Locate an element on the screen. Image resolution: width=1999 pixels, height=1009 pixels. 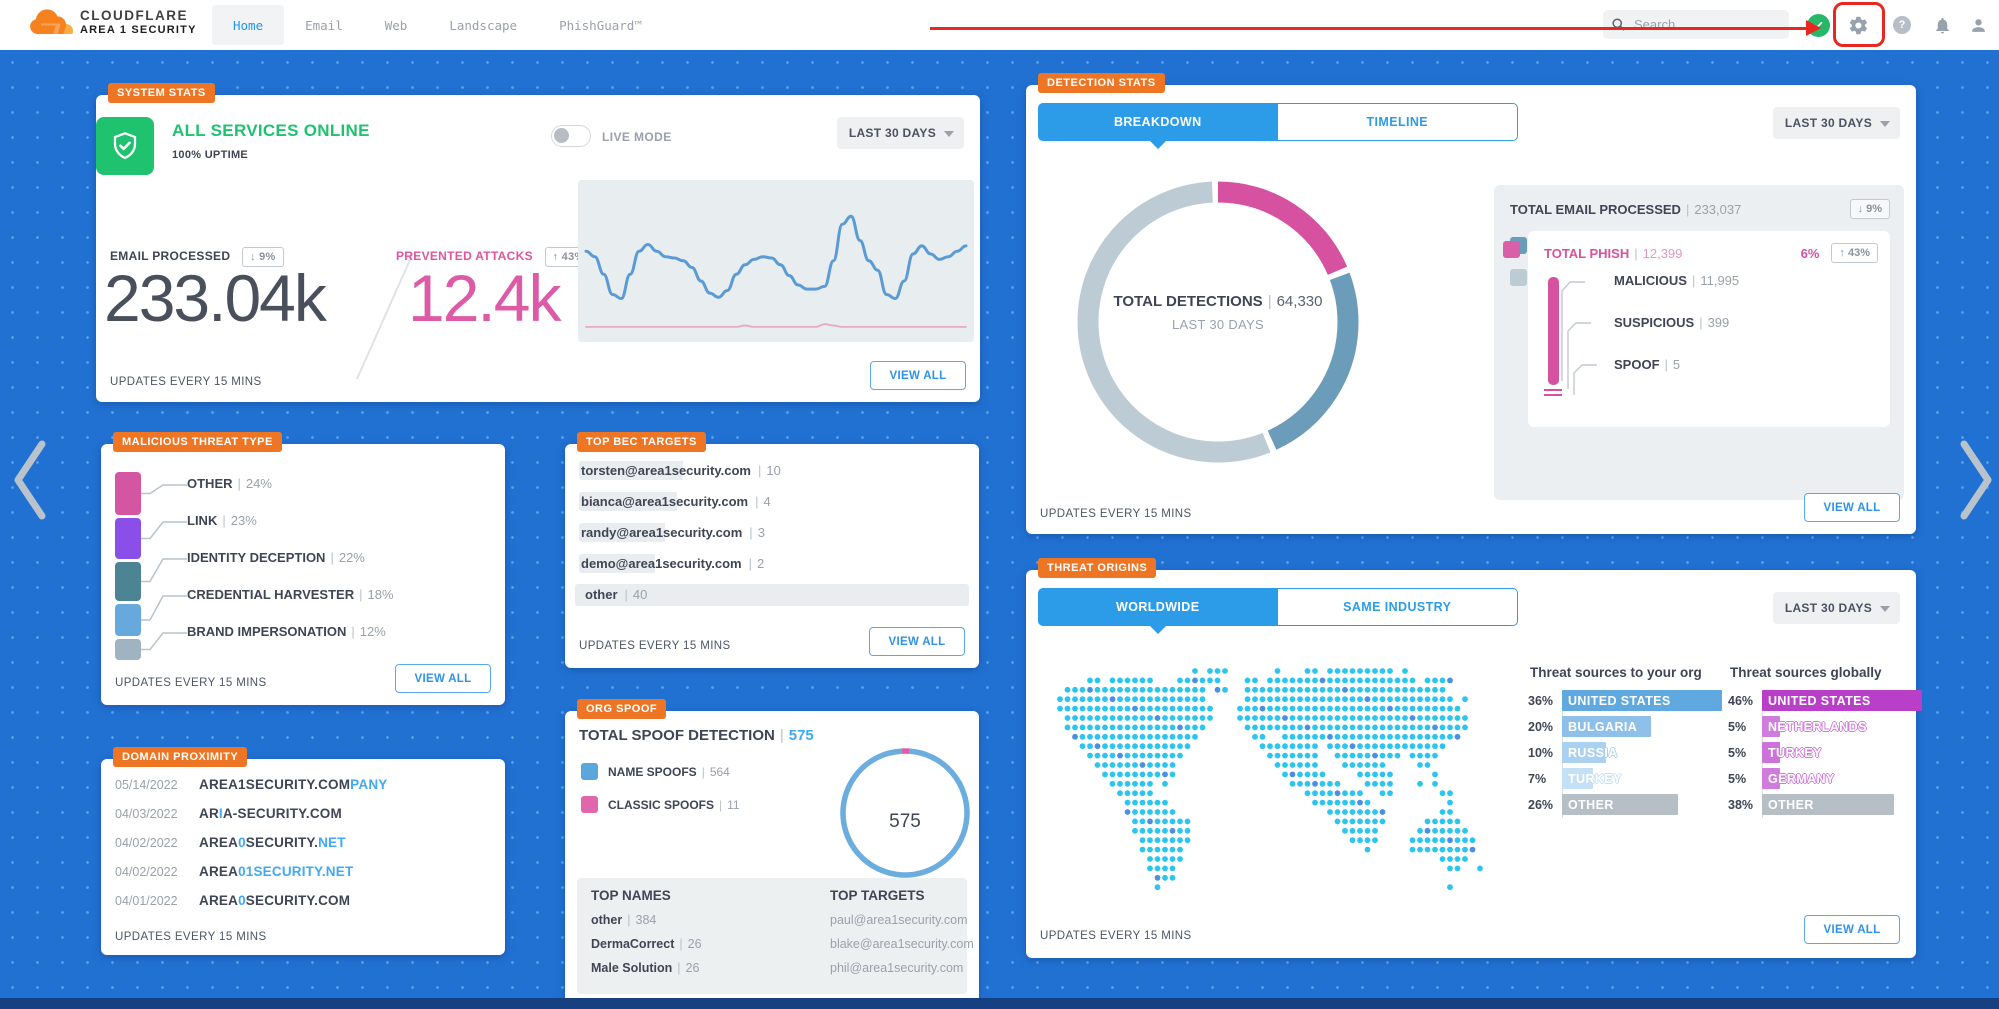
email-processed-value: 233.04k is located at coordinates (215, 298).